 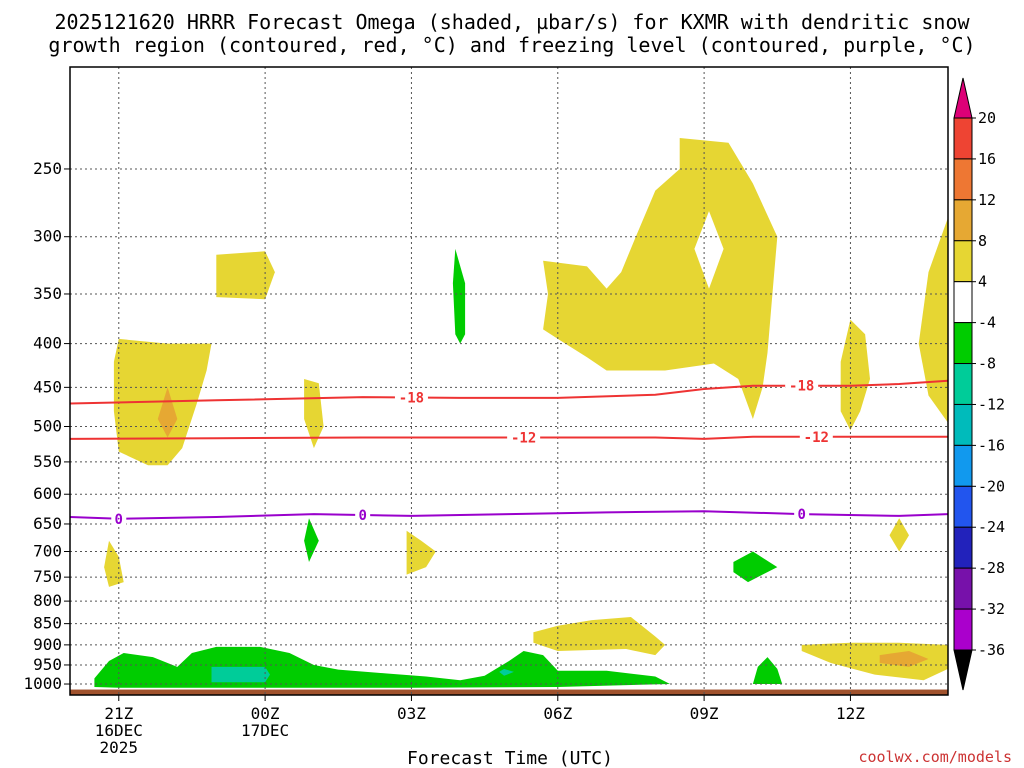 What do you see at coordinates (47, 664) in the screenshot?
I see `y-tick-label-950: 950` at bounding box center [47, 664].